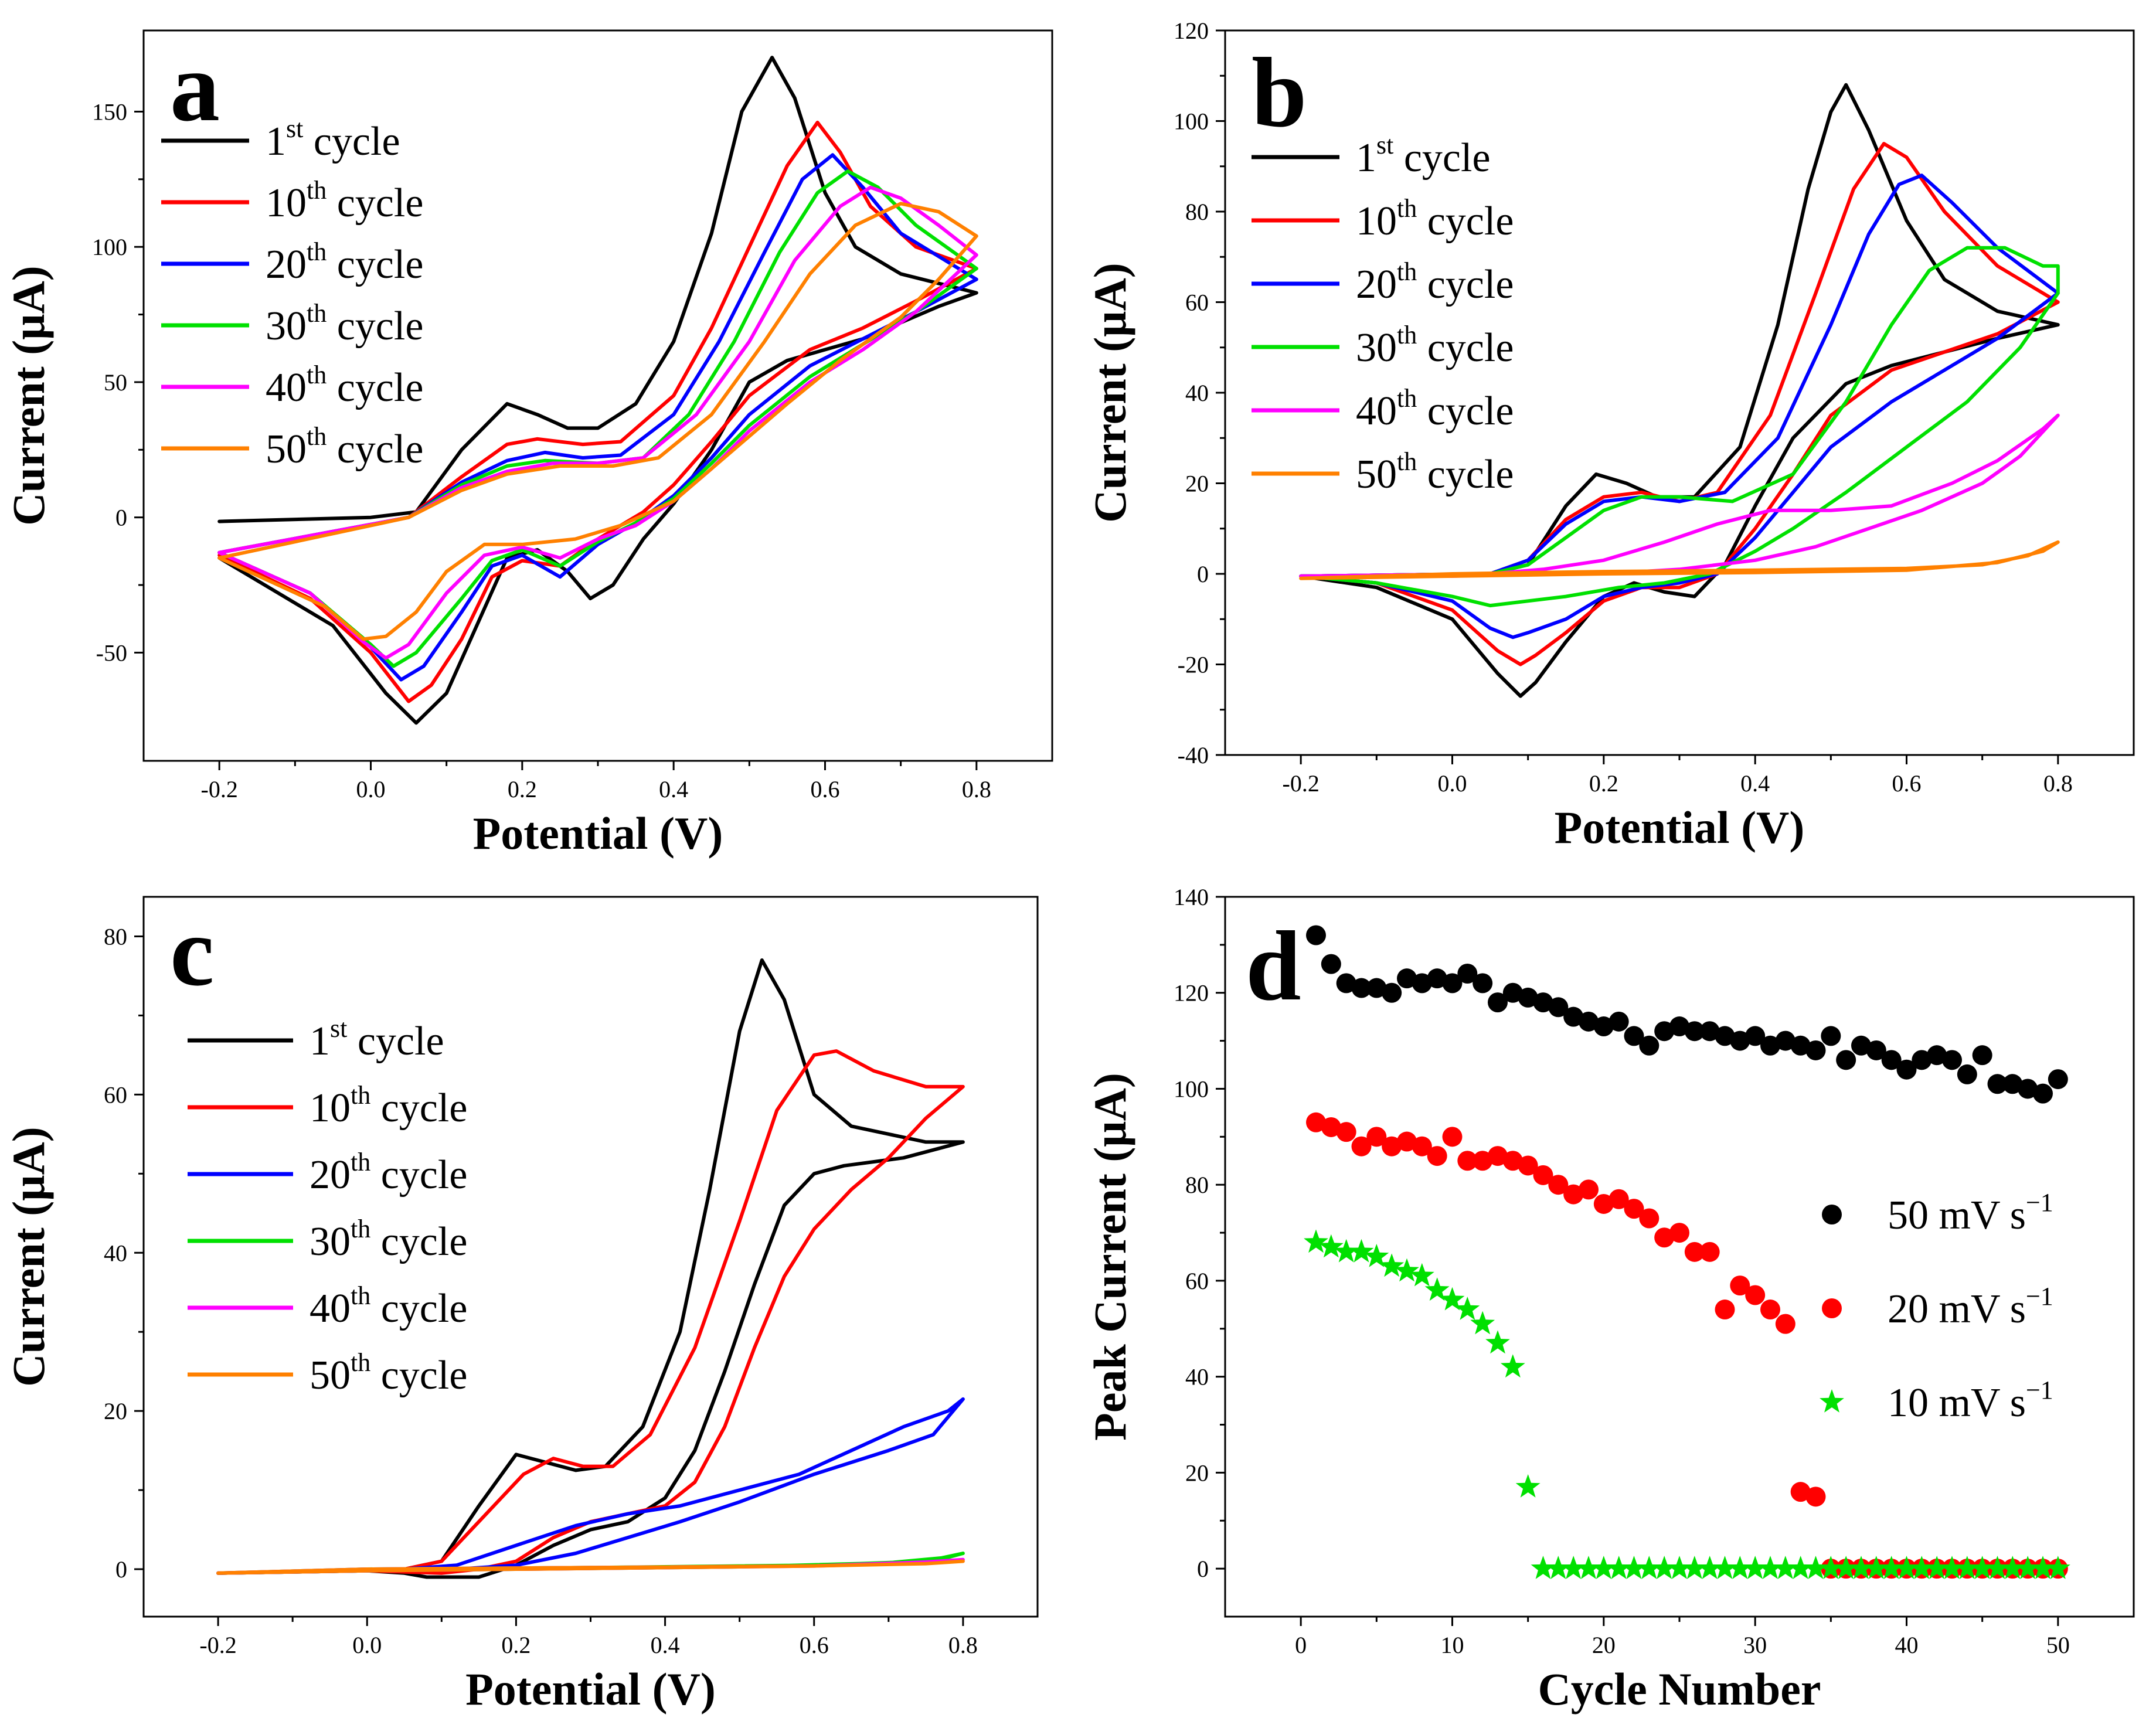 This screenshot has width=2156, height=1728. What do you see at coordinates (1970, 1213) in the screenshot?
I see `legend-label: 50 mV s−1` at bounding box center [1970, 1213].